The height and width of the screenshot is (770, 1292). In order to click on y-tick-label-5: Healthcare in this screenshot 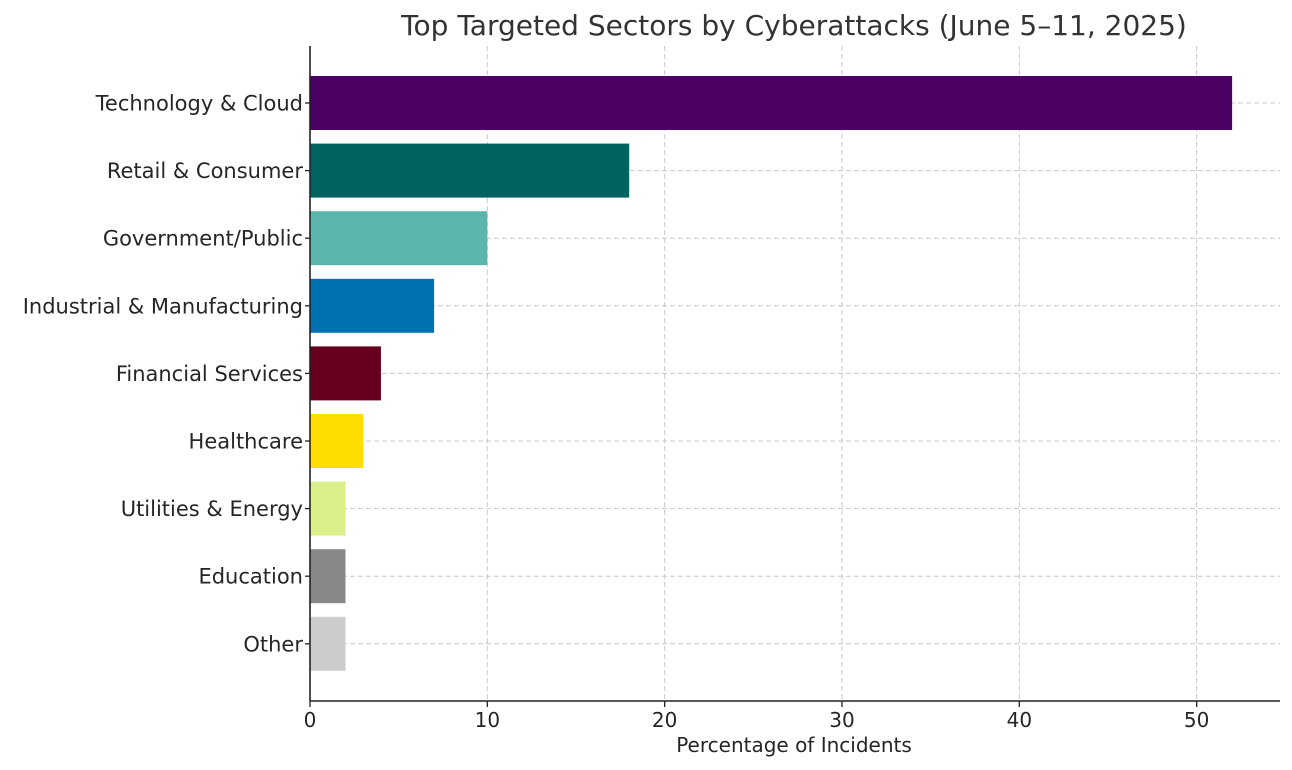, I will do `click(246, 442)`.